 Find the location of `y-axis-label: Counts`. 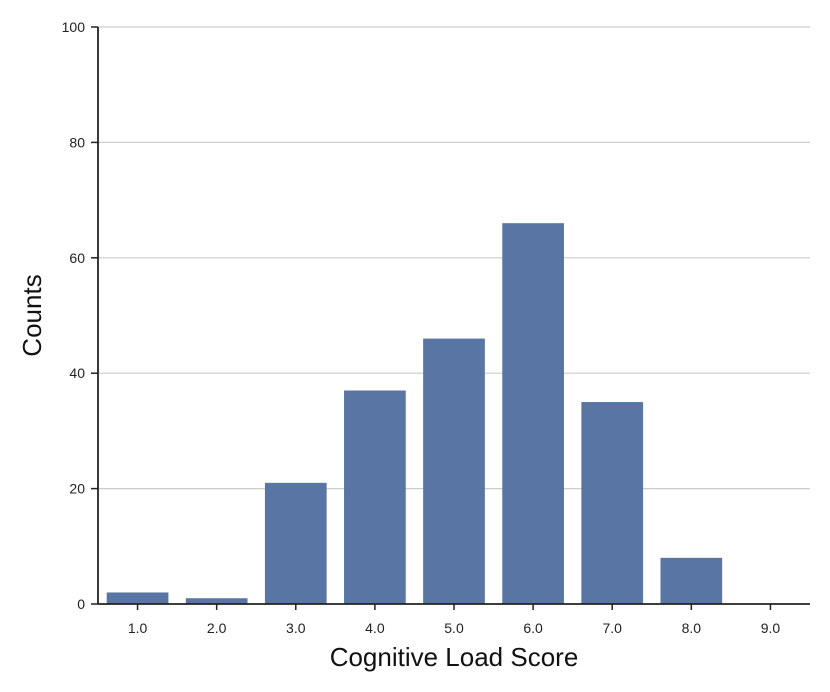

y-axis-label: Counts is located at coordinates (32, 315).